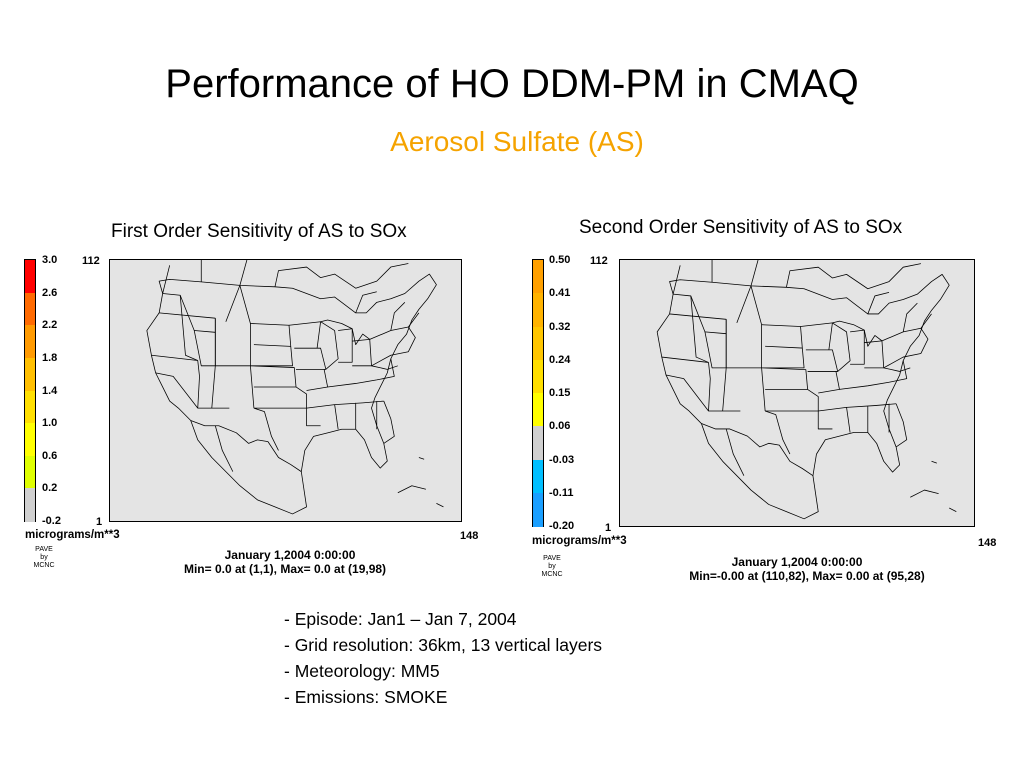 This screenshot has height=768, width=1024. Describe the element at coordinates (400, 619) in the screenshot. I see `note-episode: - Episode: Jan1 – Jan 7, 2004` at that location.